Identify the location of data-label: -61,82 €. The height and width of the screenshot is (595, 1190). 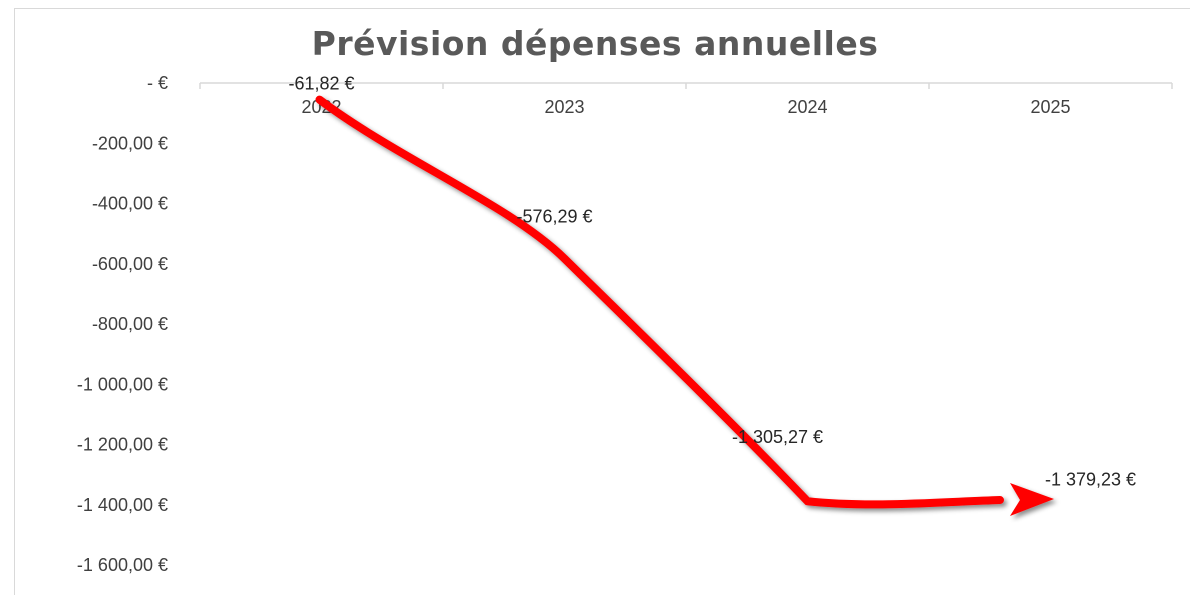
(321, 84).